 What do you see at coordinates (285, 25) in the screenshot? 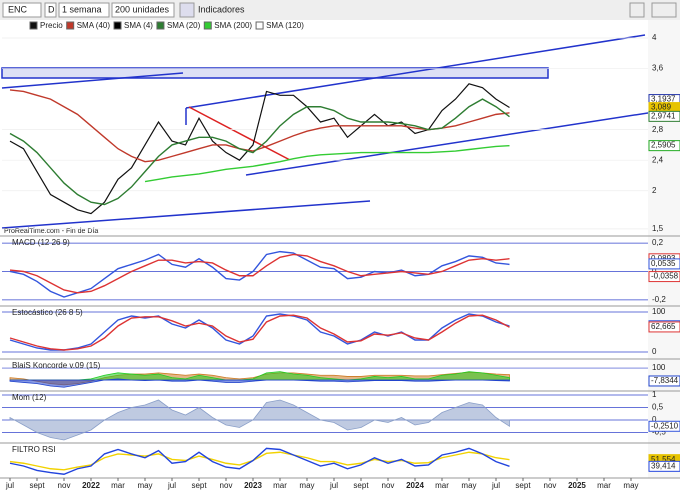
I see `legend-label: SMA (120)` at bounding box center [285, 25].